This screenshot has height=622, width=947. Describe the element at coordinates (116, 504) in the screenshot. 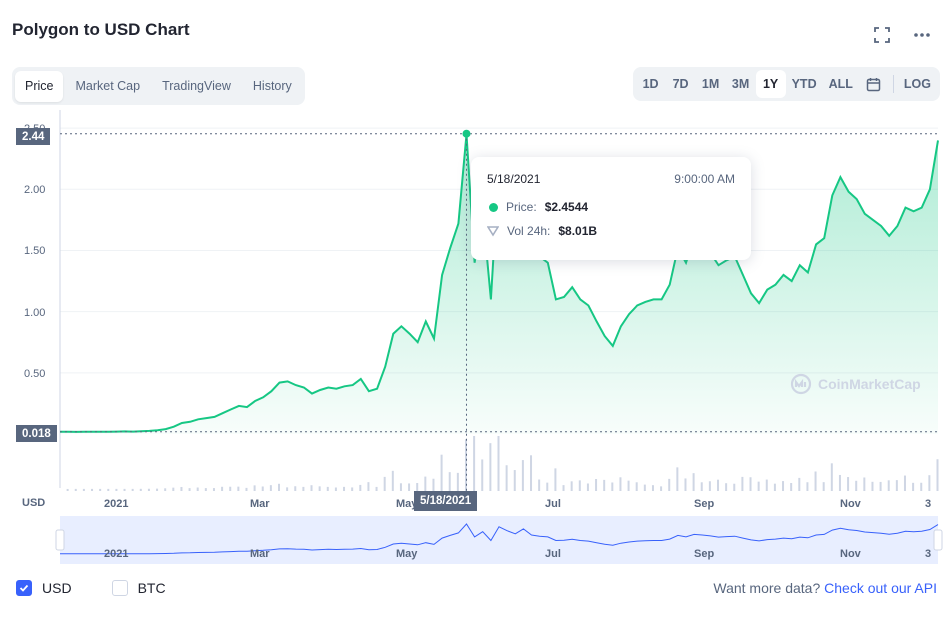

I see `x-tick-label: 2021` at that location.